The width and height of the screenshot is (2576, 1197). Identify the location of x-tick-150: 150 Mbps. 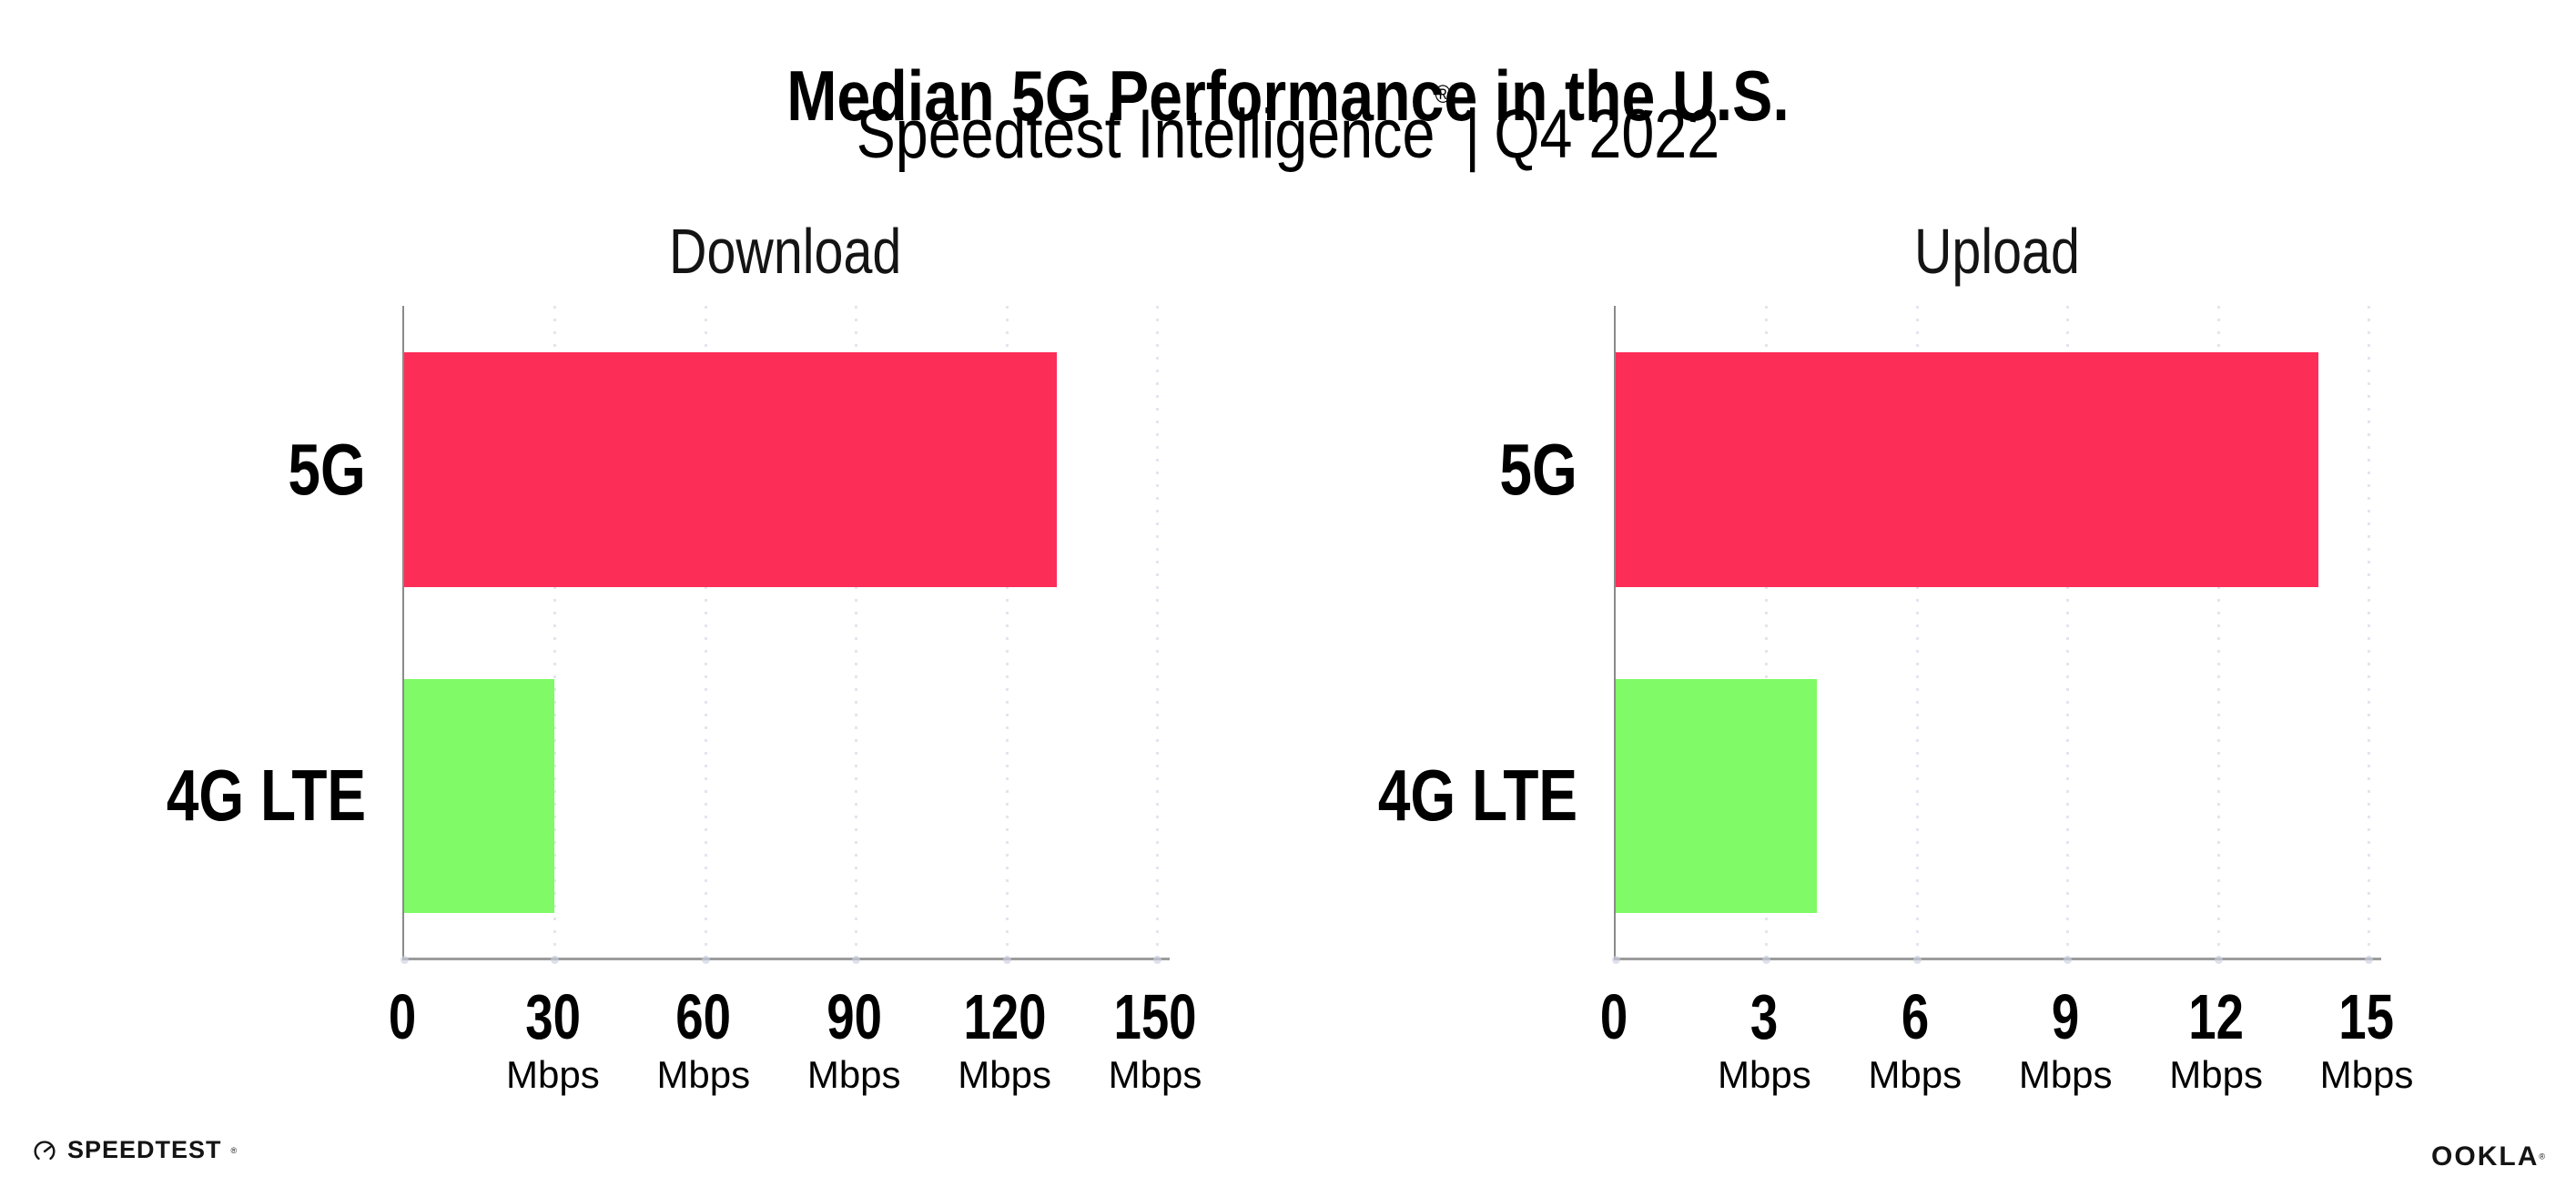
(1155, 1040).